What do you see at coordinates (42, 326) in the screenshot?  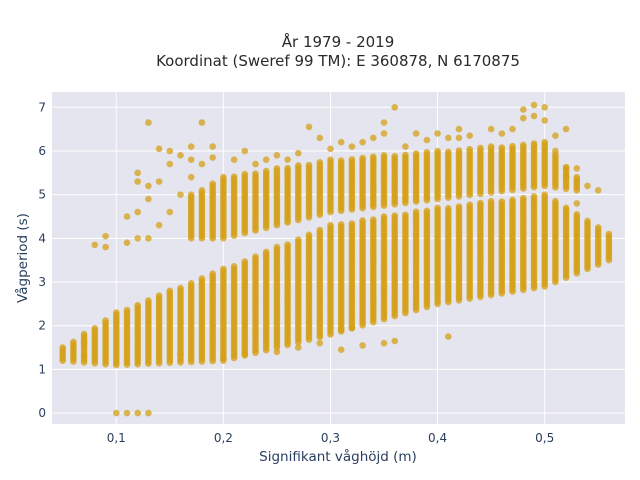 I see `y-tick-label: 2` at bounding box center [42, 326].